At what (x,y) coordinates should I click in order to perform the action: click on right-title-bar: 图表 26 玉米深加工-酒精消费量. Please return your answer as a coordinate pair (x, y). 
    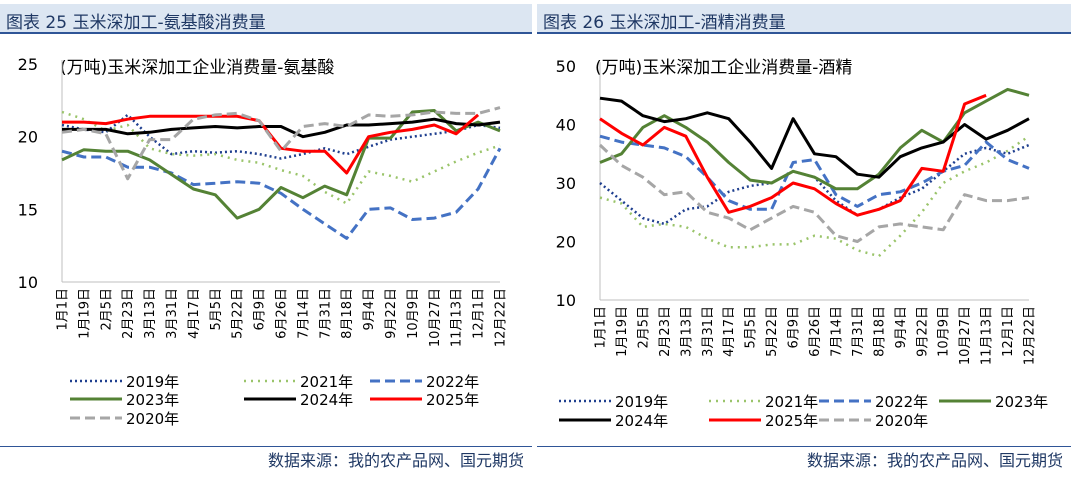
    Looking at the image, I should click on (804, 19).